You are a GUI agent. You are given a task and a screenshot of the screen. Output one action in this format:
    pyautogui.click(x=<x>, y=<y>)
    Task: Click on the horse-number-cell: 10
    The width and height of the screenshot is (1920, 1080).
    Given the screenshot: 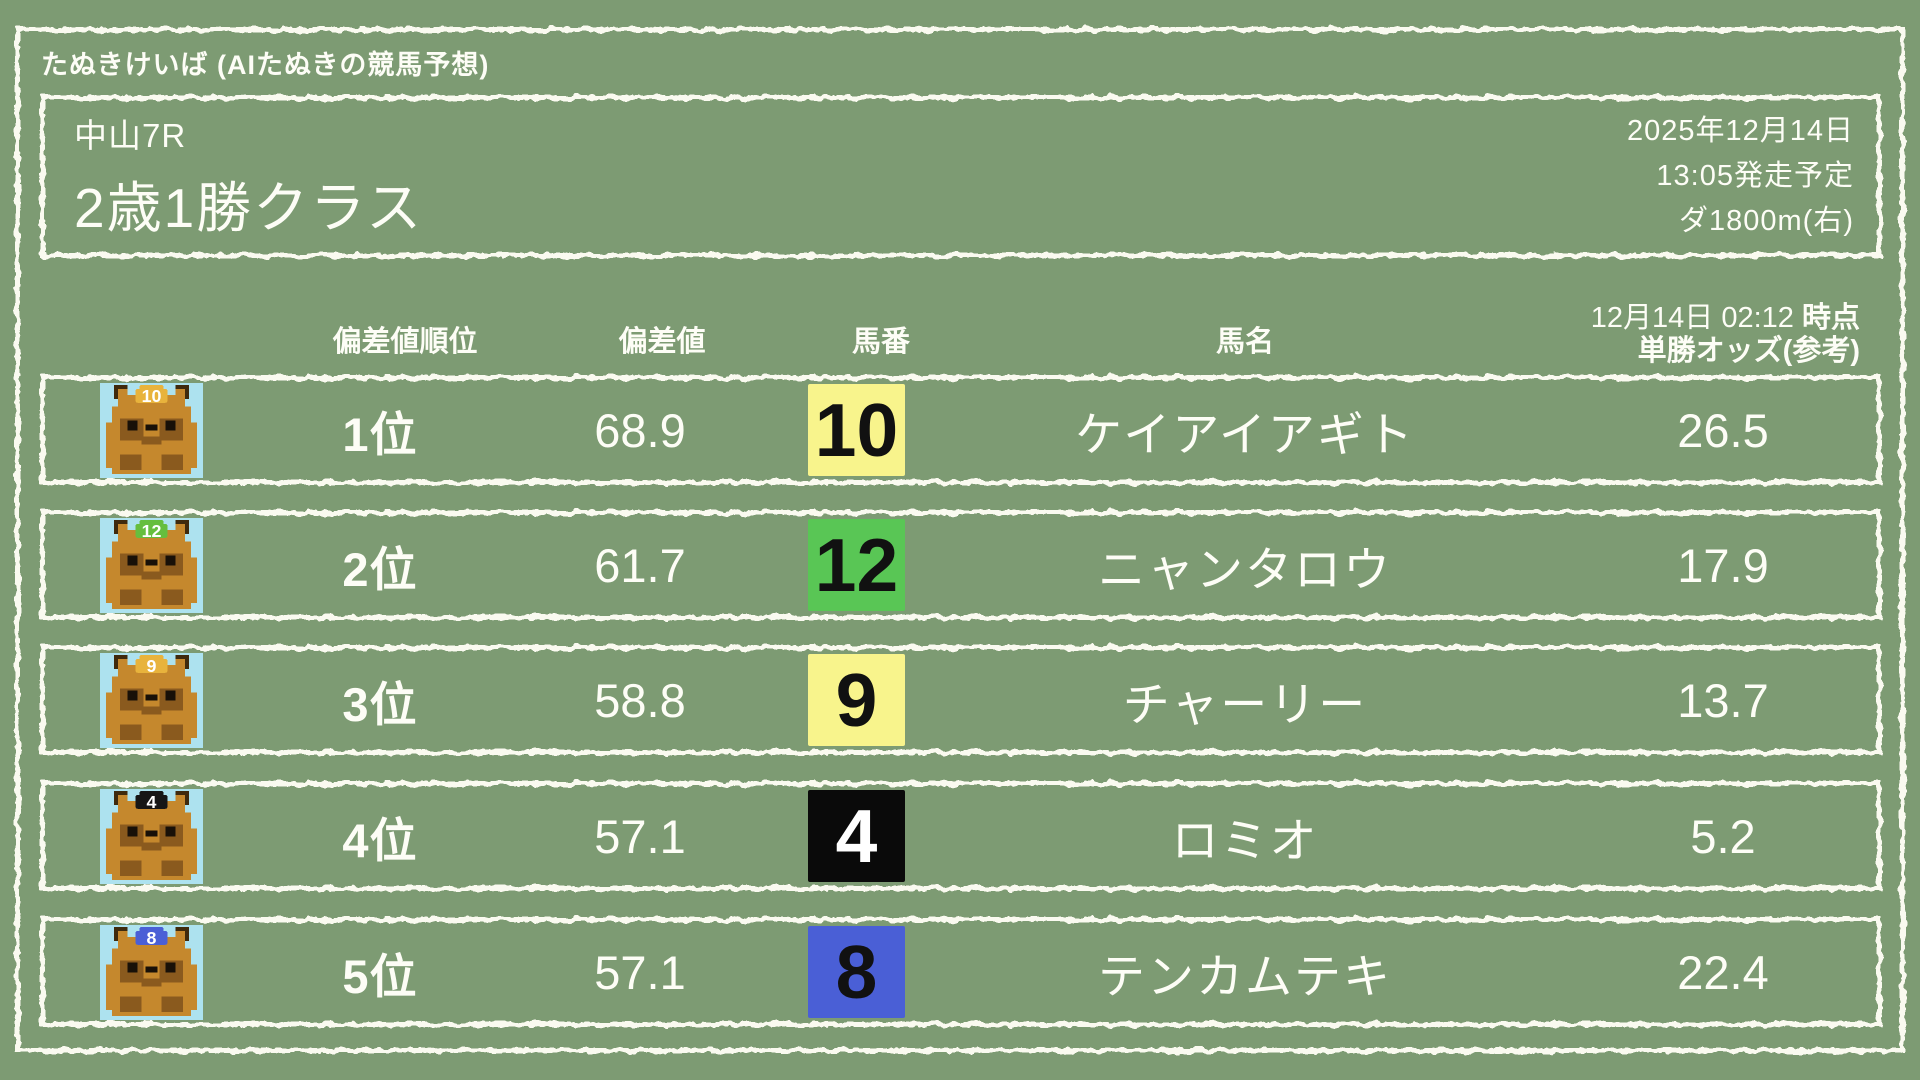 What is the action you would take?
    pyautogui.click(x=856, y=430)
    